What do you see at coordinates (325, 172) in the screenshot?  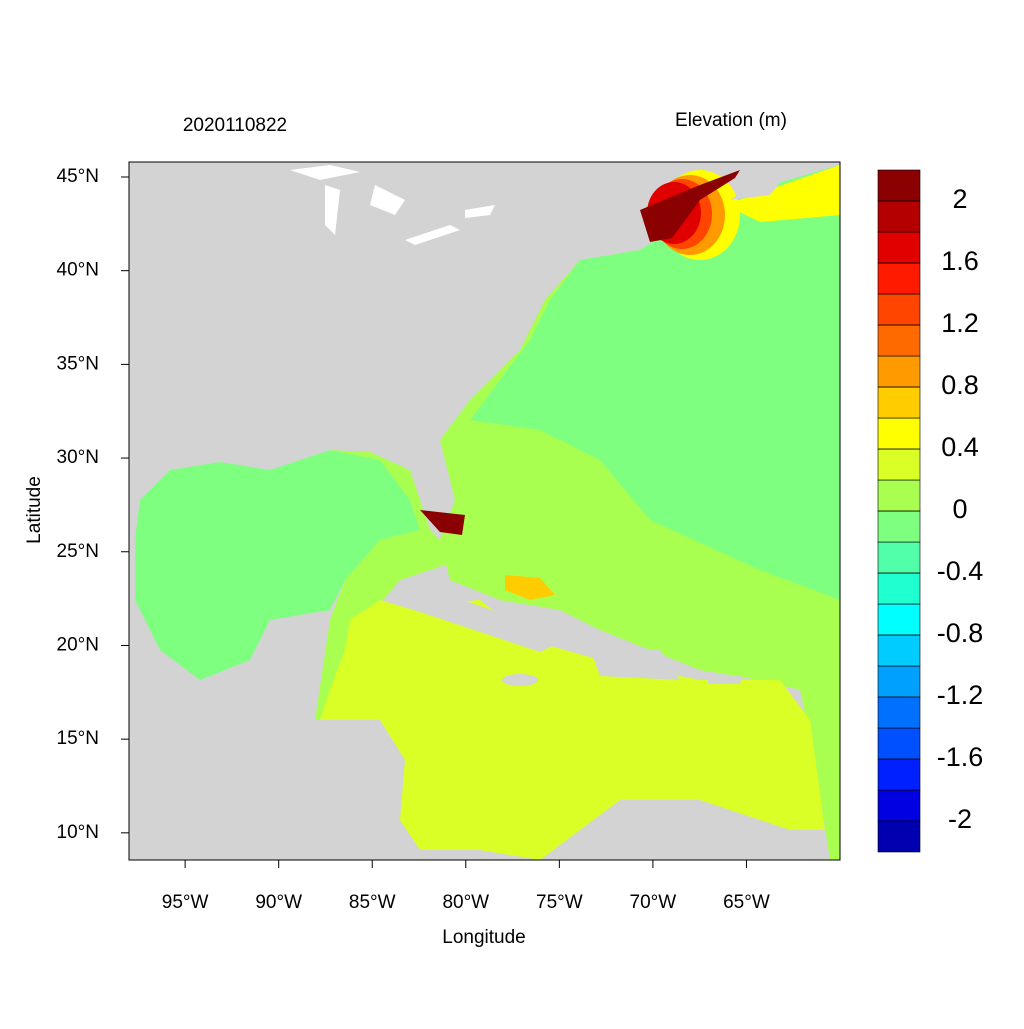 I see `lake-superior` at bounding box center [325, 172].